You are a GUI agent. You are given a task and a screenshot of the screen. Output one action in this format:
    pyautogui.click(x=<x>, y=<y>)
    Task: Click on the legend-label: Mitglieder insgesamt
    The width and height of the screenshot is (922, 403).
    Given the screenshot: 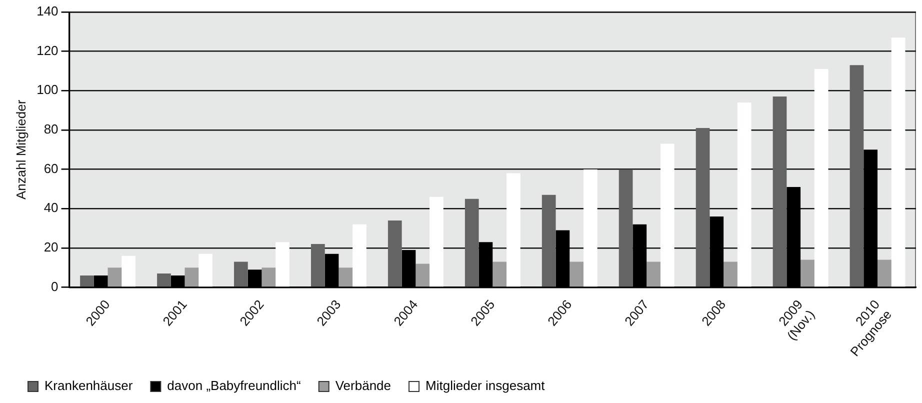 What is the action you would take?
    pyautogui.click(x=486, y=386)
    